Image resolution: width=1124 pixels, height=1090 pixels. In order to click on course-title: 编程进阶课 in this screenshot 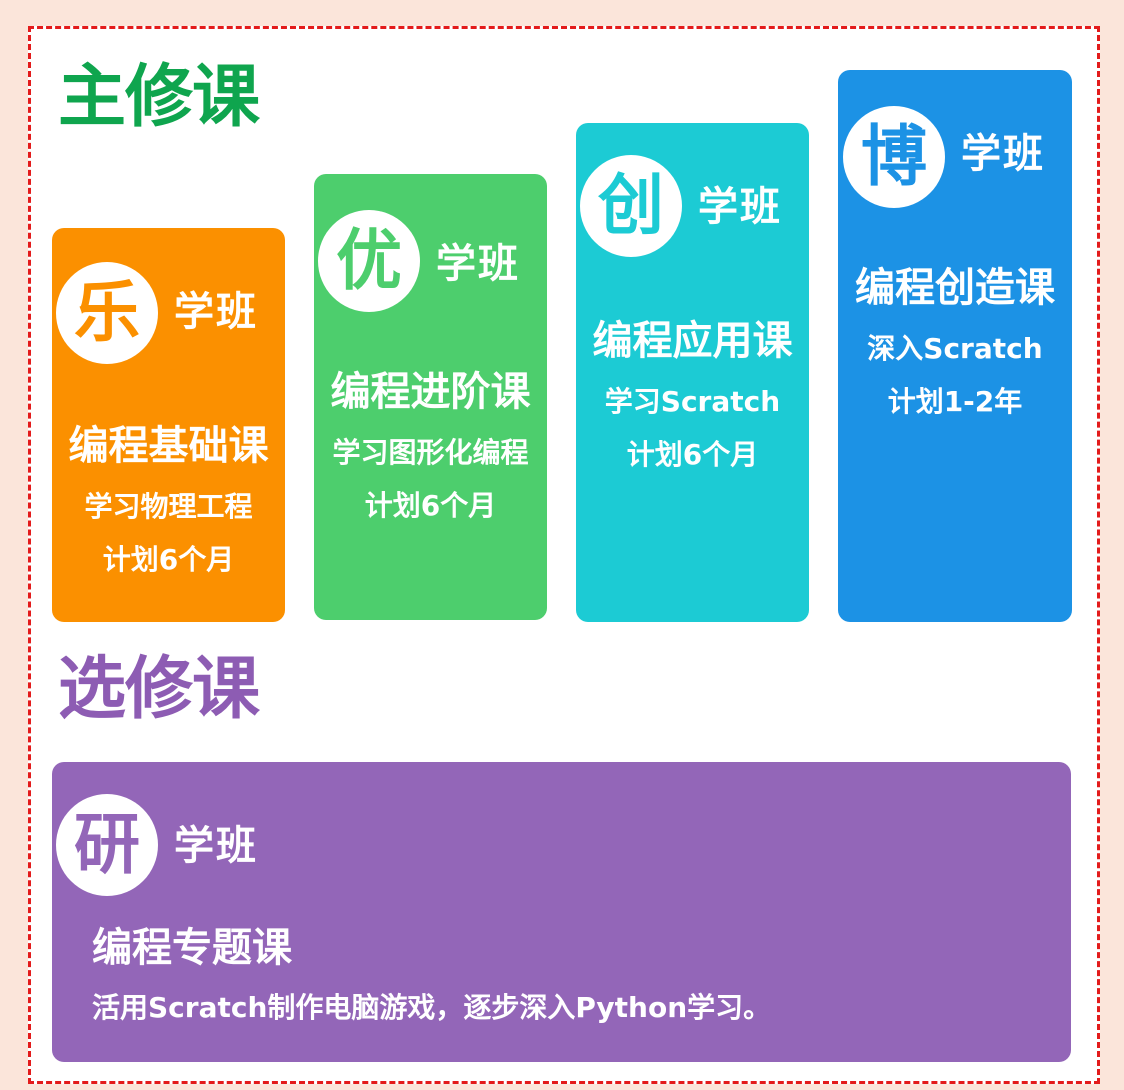, I will do `click(430, 392)`.